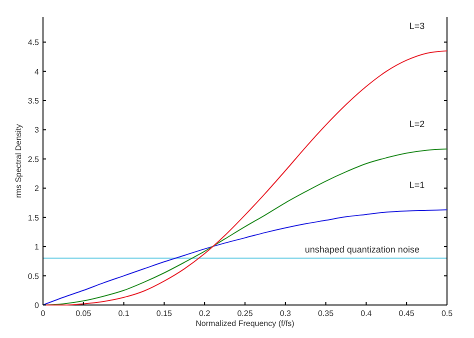 The width and height of the screenshot is (474, 338). I want to click on x-tick-label: 0.45, so click(406, 313).